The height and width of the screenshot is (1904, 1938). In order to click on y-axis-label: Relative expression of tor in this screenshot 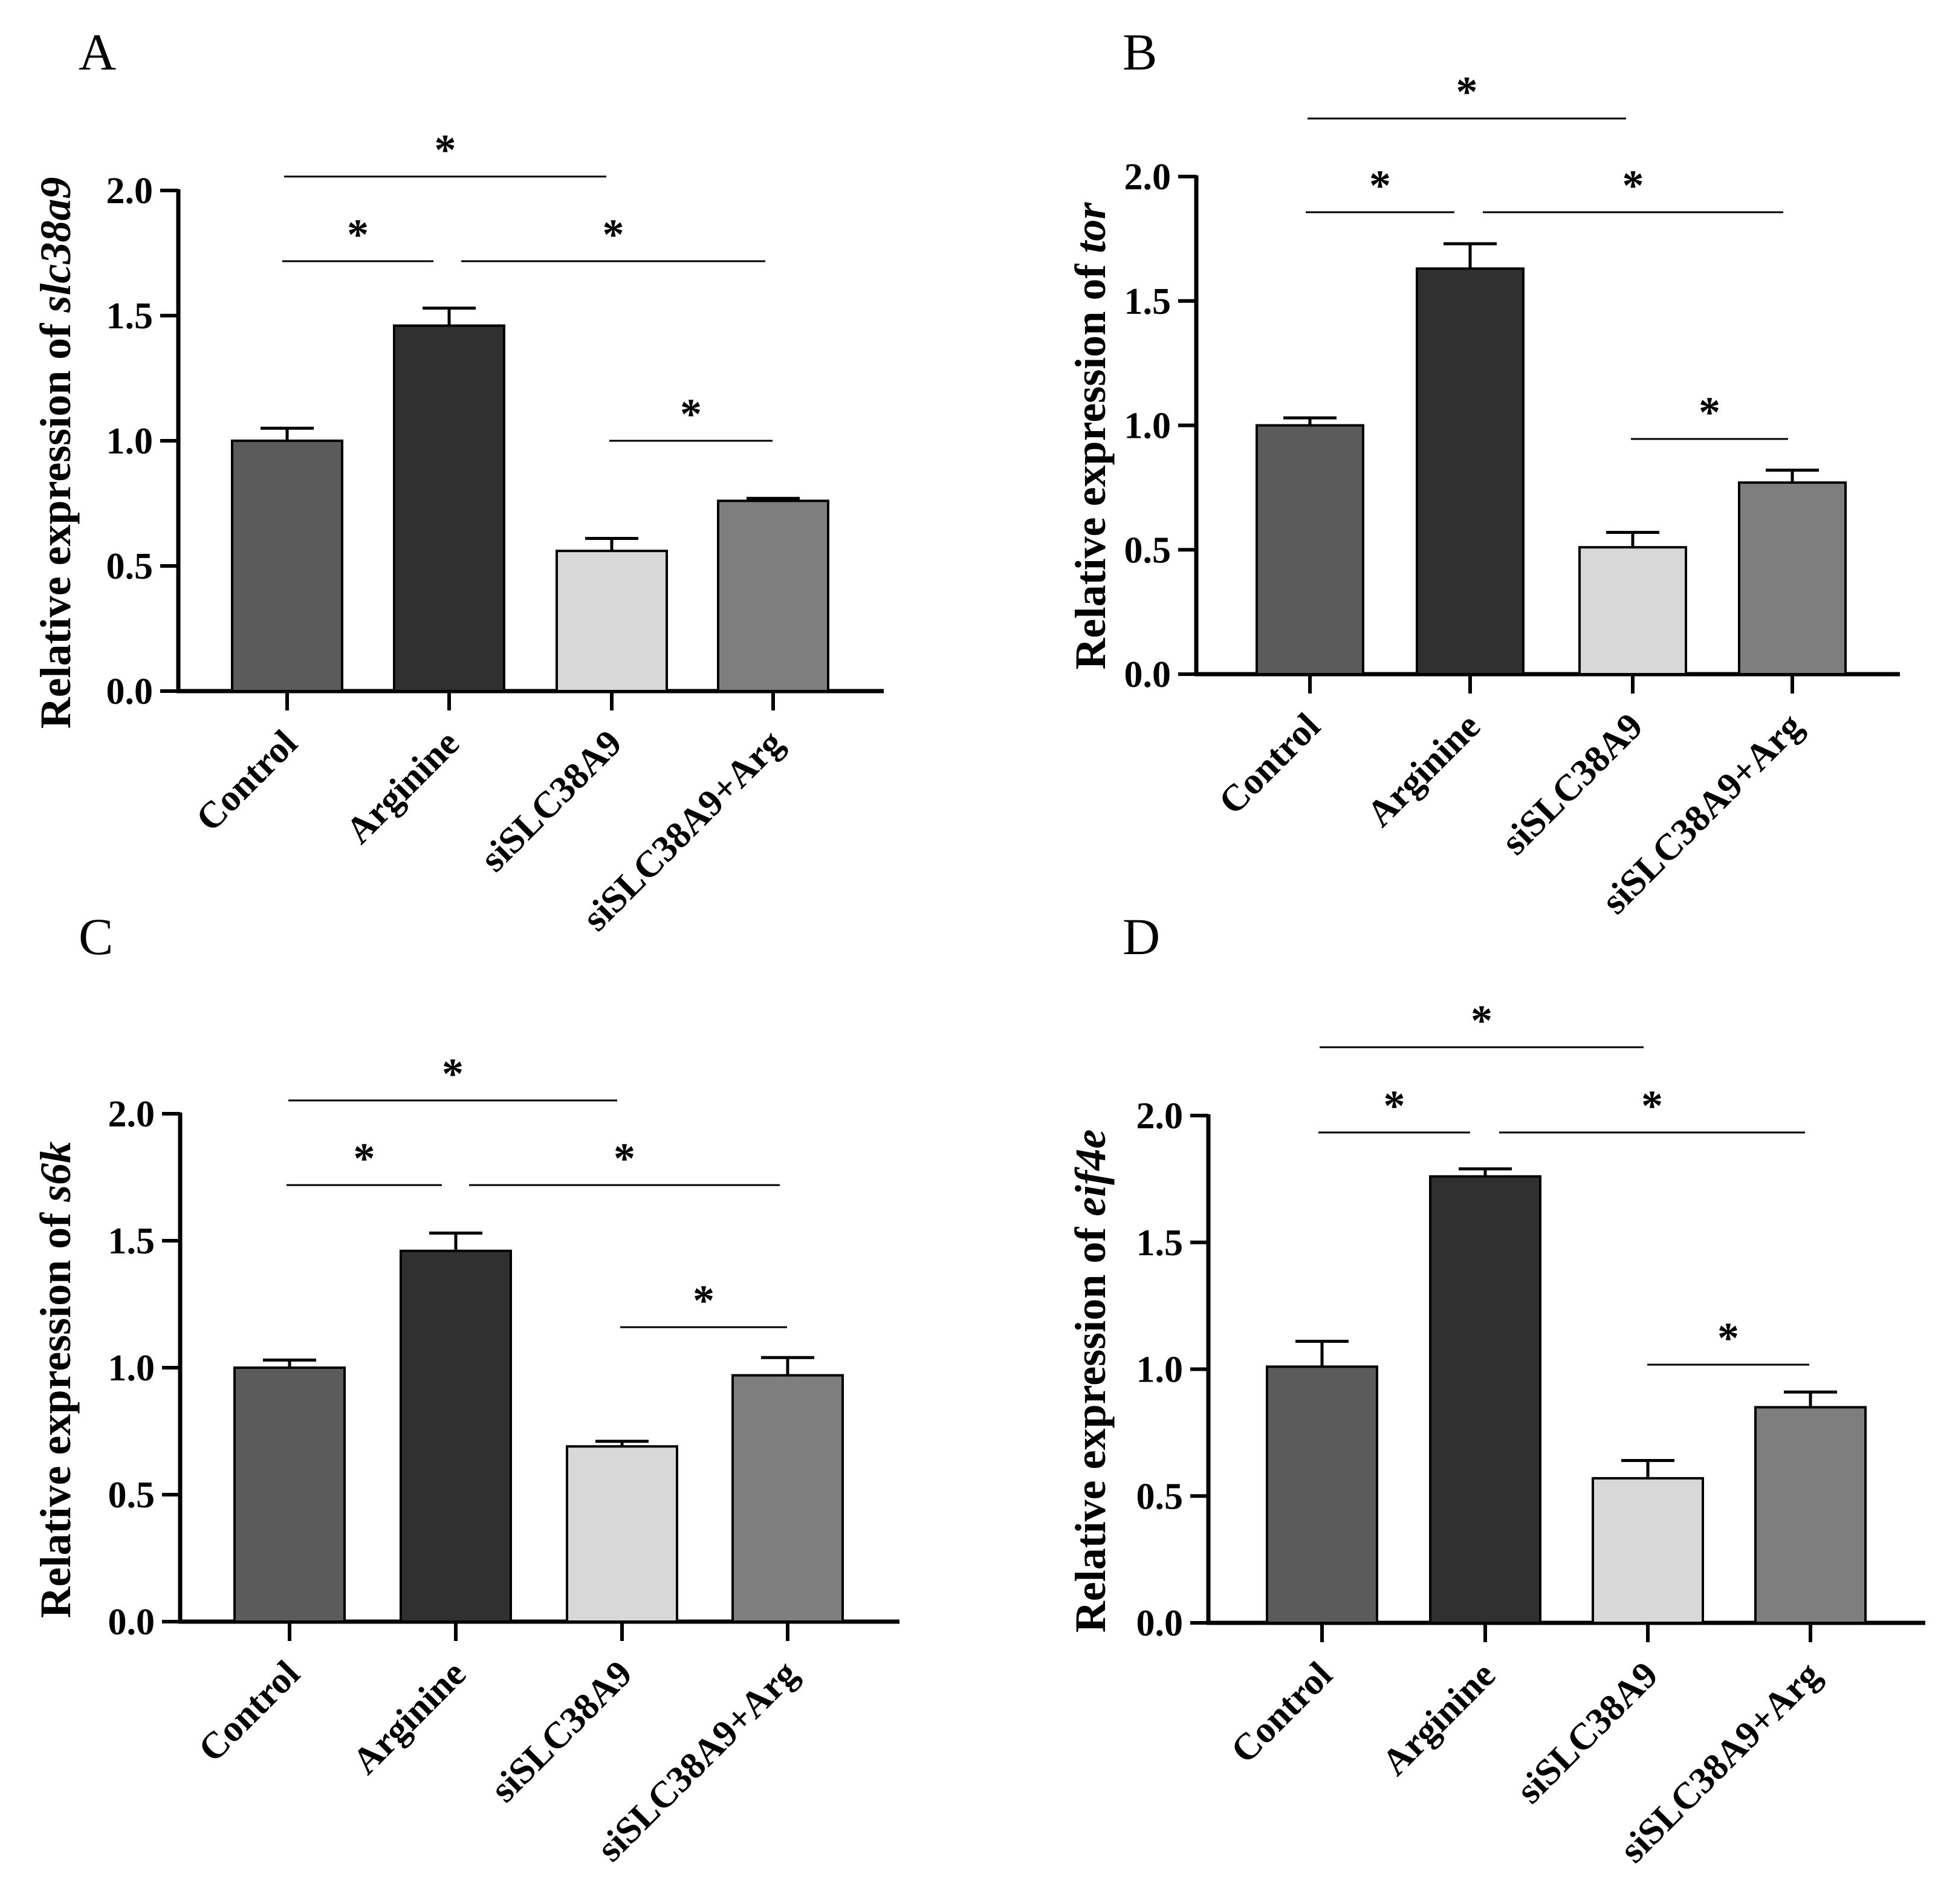, I will do `click(1090, 436)`.